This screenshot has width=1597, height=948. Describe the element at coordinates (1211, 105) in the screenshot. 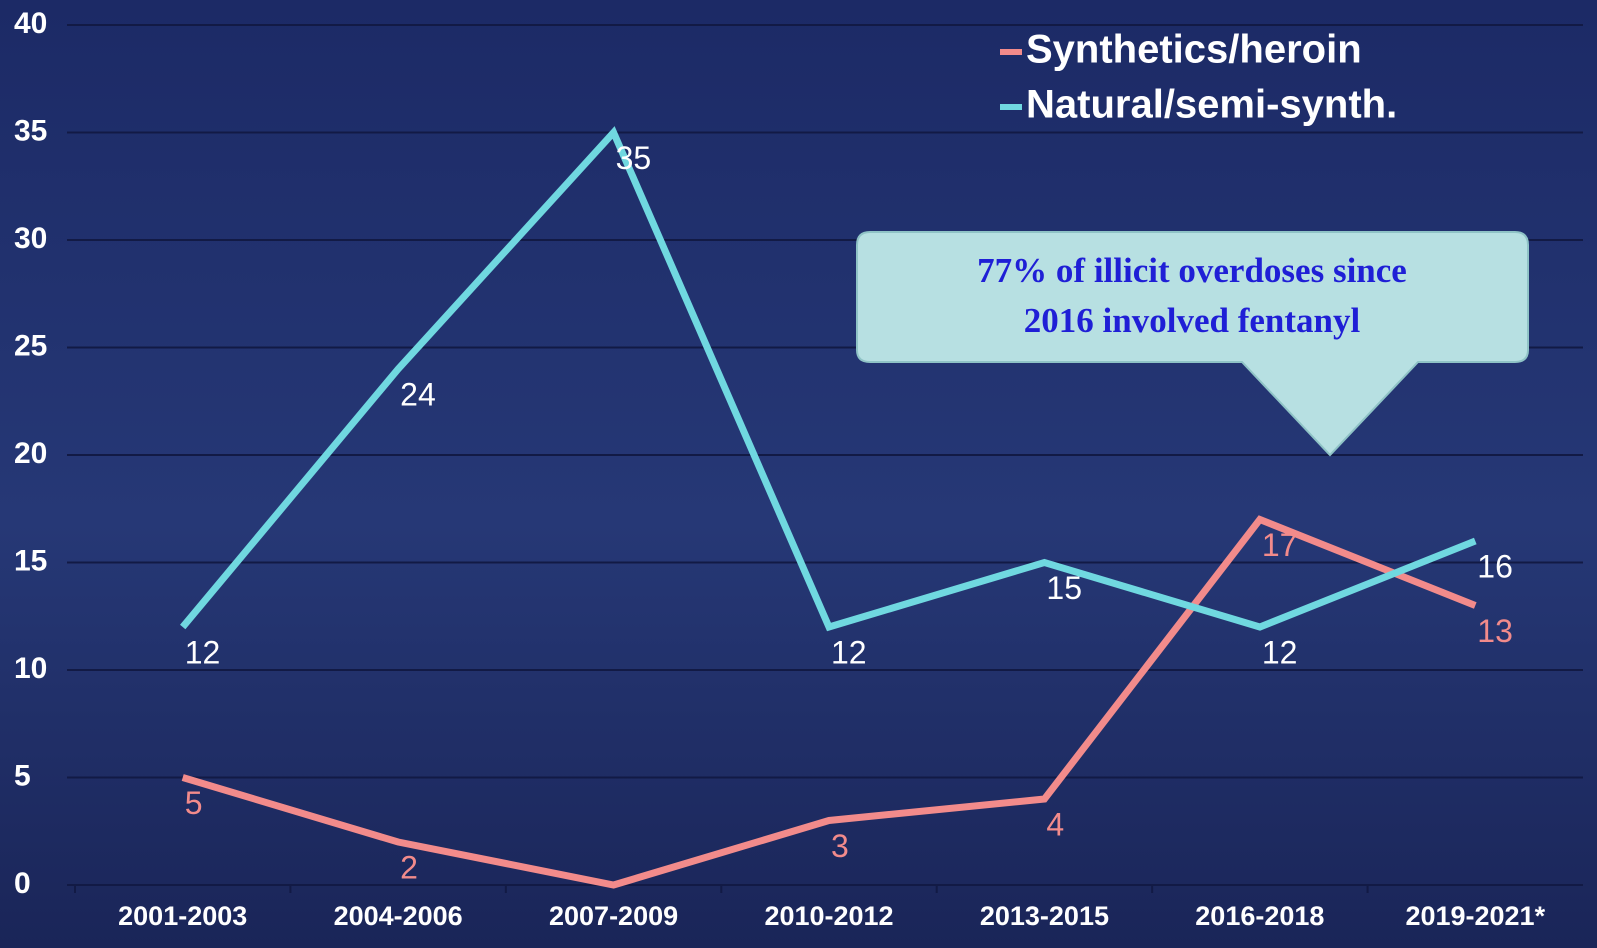

I see `legend-label: Natural/semi-synth.` at that location.